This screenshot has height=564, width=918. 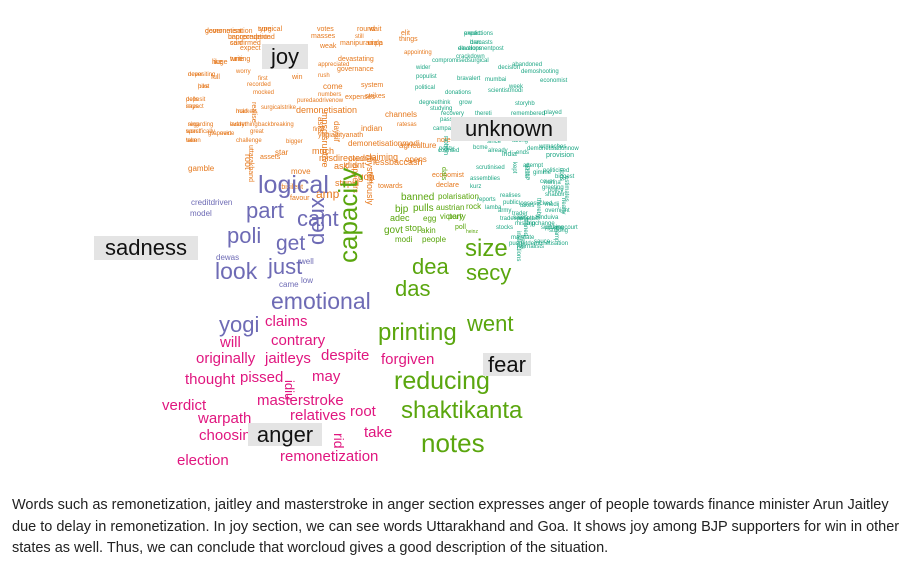 What do you see at coordinates (257, 132) in the screenshot?
I see `word-joy: great` at bounding box center [257, 132].